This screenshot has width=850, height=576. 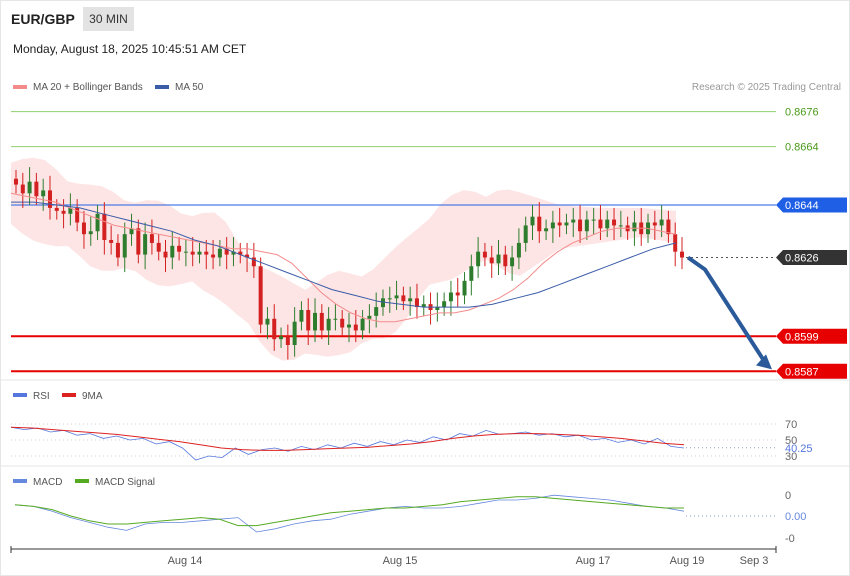 I want to click on x-axis-label-aug-15: Aug 15, so click(x=400, y=561).